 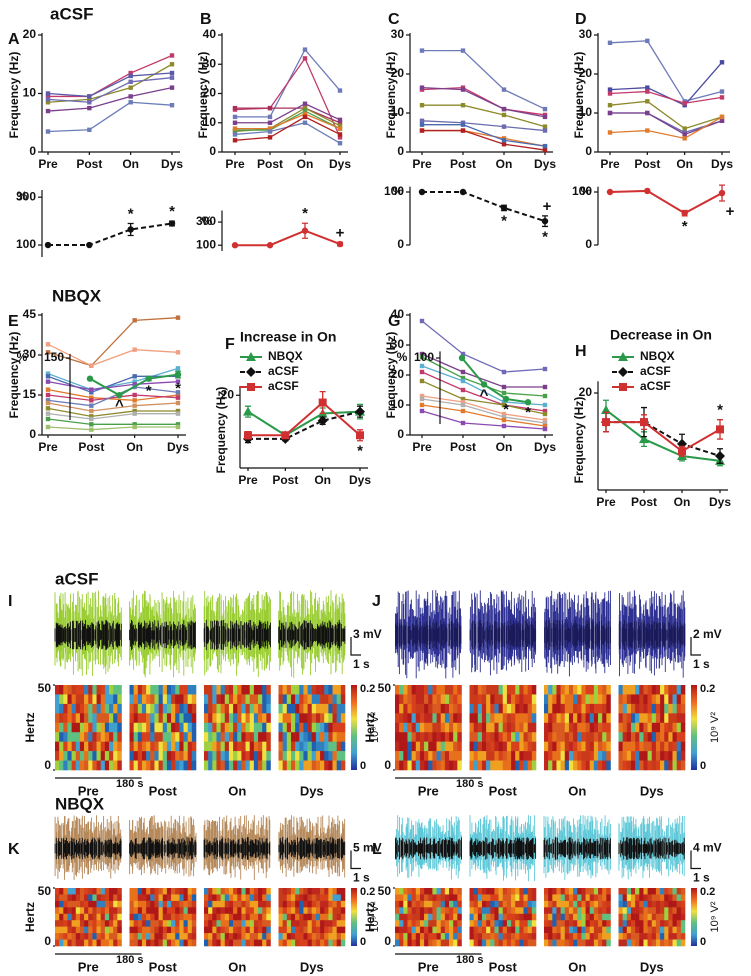 I want to click on colorbar-label: 10⁹ V², so click(x=375, y=916).